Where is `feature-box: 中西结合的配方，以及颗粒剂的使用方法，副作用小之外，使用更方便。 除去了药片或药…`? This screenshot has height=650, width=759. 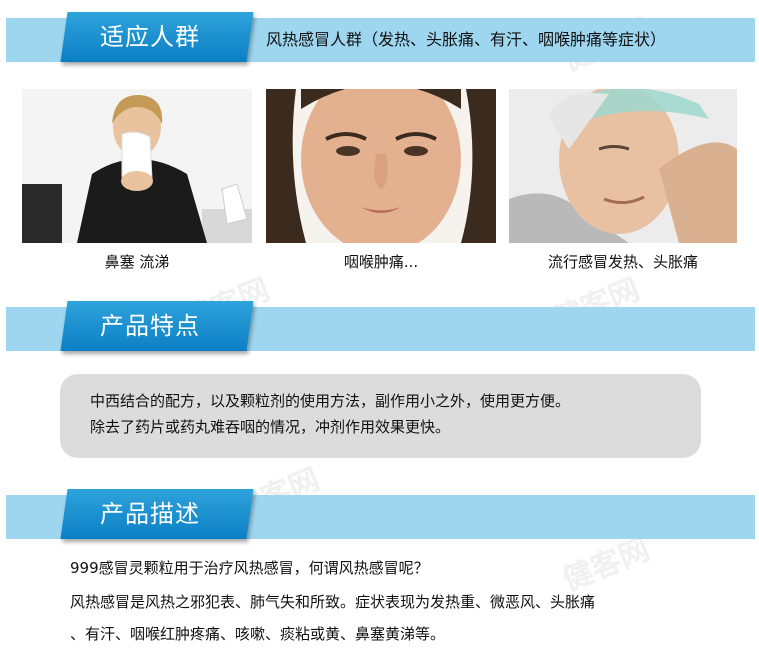
feature-box: 中西结合的配方，以及颗粒剂的使用方法，副作用小之外，使用更方便。 除去了药片或药… is located at coordinates (380, 416).